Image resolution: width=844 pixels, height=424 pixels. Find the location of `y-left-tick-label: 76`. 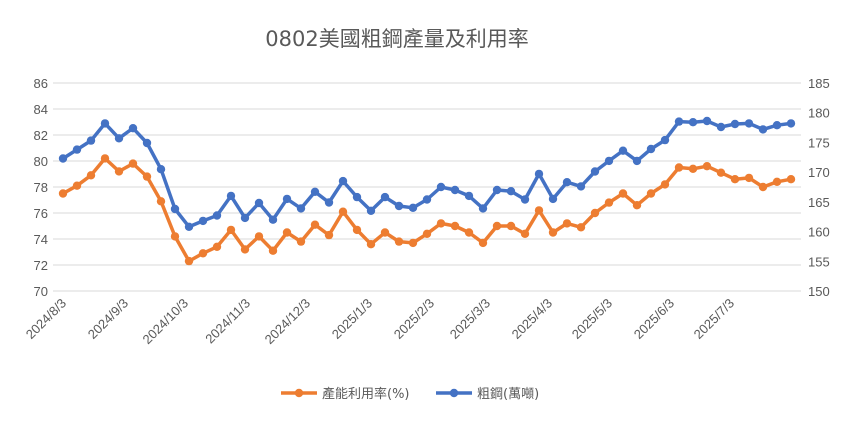

y-left-tick-label: 76 is located at coordinates (41, 213).